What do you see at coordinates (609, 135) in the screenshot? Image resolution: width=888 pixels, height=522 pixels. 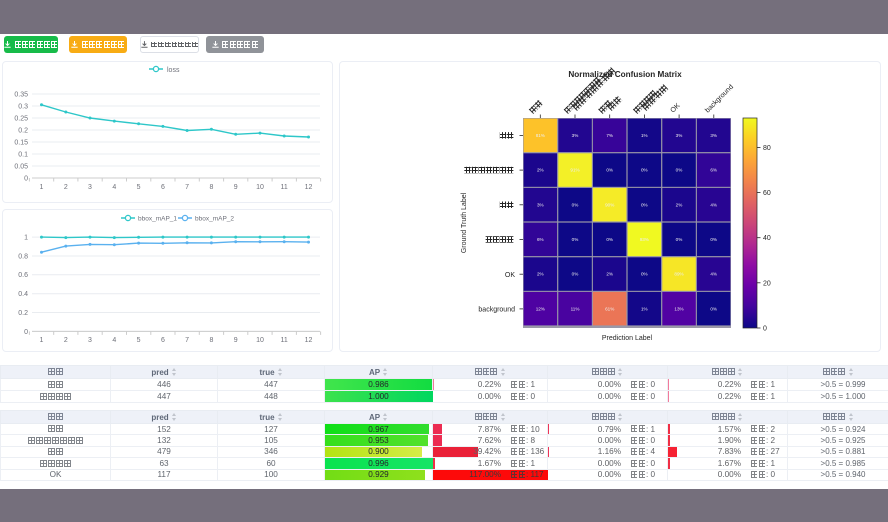 I see `svg-text: 7%` at bounding box center [609, 135].